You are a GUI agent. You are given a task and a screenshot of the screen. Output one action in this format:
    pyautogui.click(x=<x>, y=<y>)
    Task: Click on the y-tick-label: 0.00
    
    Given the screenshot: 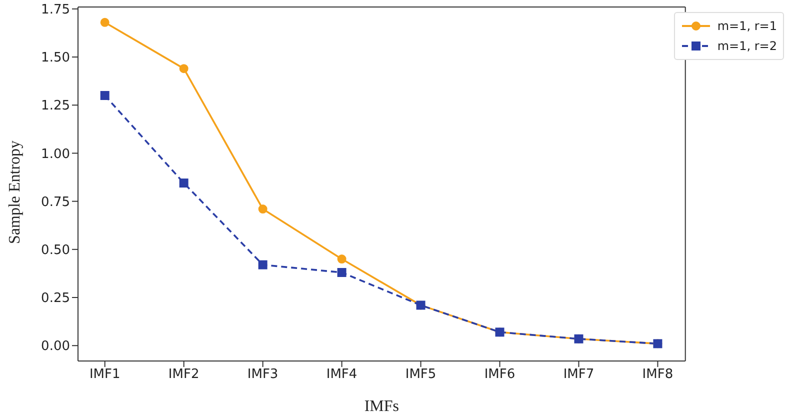 What is the action you would take?
    pyautogui.click(x=55, y=346)
    